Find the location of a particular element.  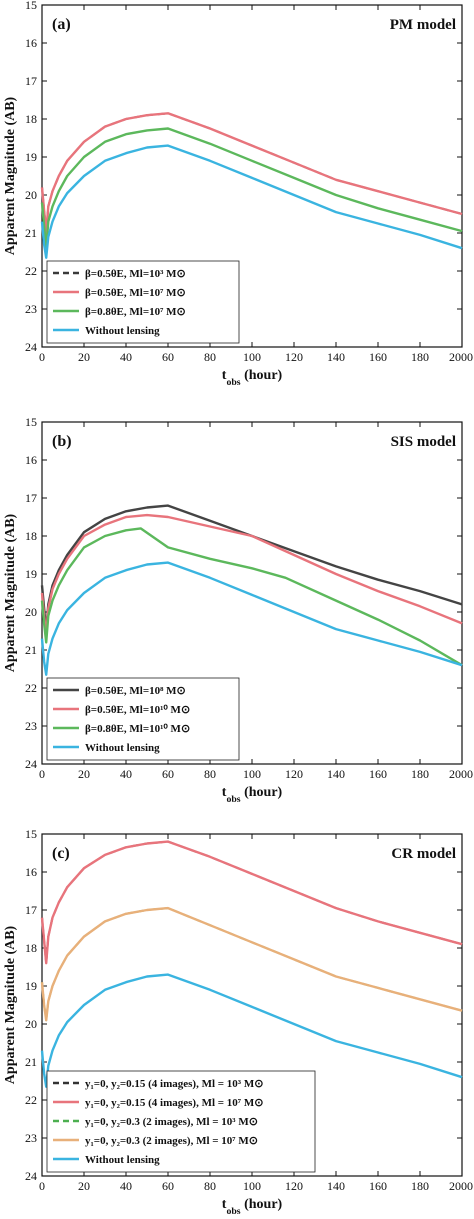

panel-label: (b) is located at coordinates (62, 441).